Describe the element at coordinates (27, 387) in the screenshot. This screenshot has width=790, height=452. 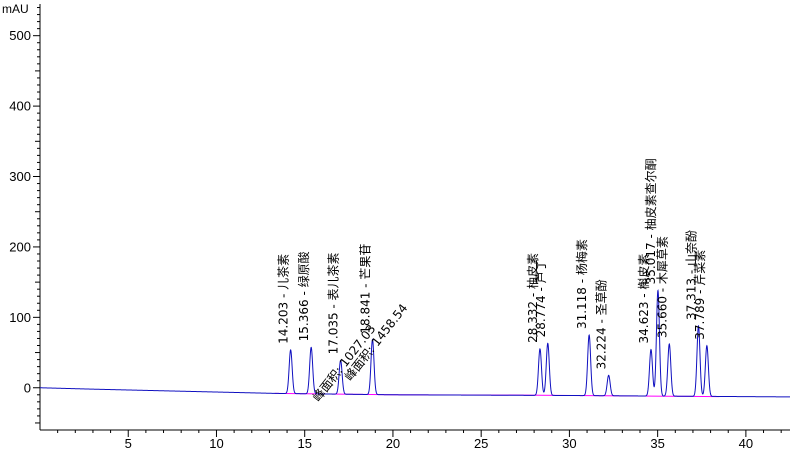
I see `y-tick-label: 0` at that location.